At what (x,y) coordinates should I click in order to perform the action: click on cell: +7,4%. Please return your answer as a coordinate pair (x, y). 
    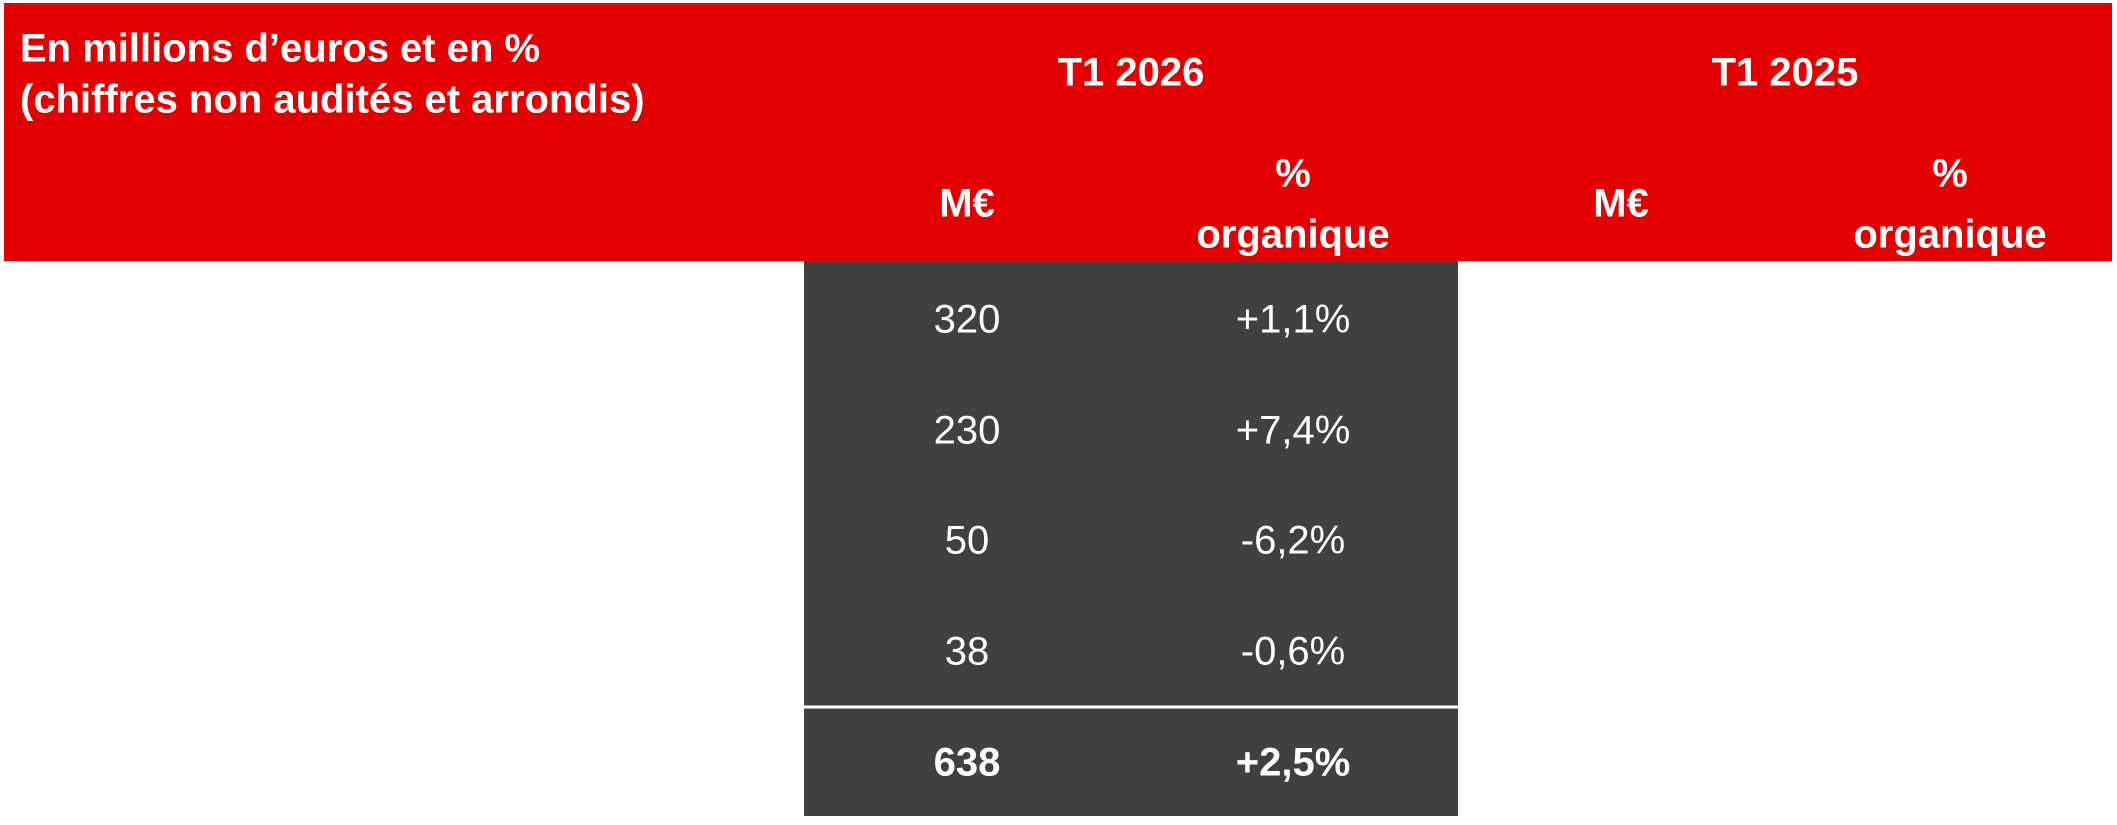
    Looking at the image, I should click on (1293, 431).